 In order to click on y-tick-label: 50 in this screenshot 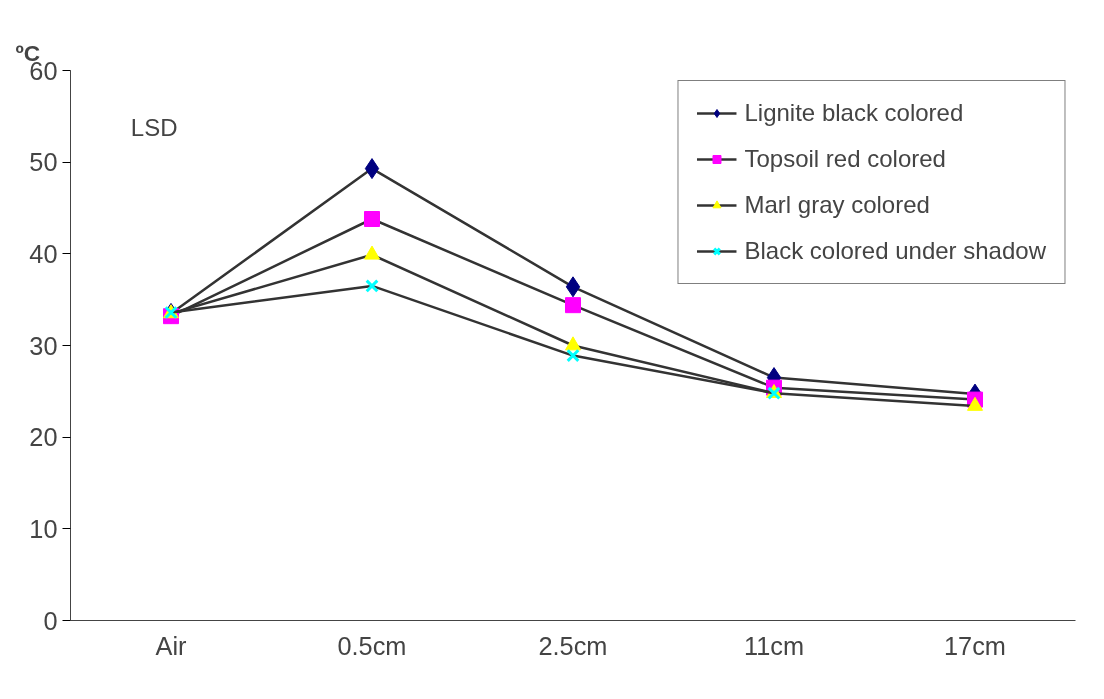, I will do `click(43, 162)`.